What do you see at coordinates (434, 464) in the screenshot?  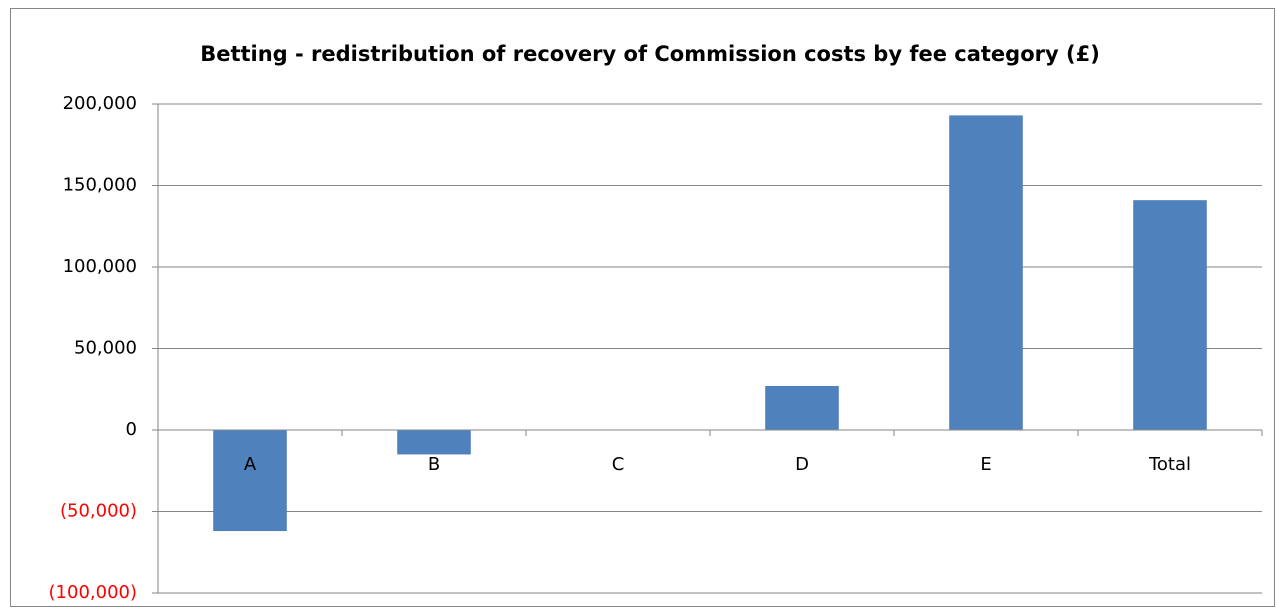 I see `x-tick-label: B` at bounding box center [434, 464].